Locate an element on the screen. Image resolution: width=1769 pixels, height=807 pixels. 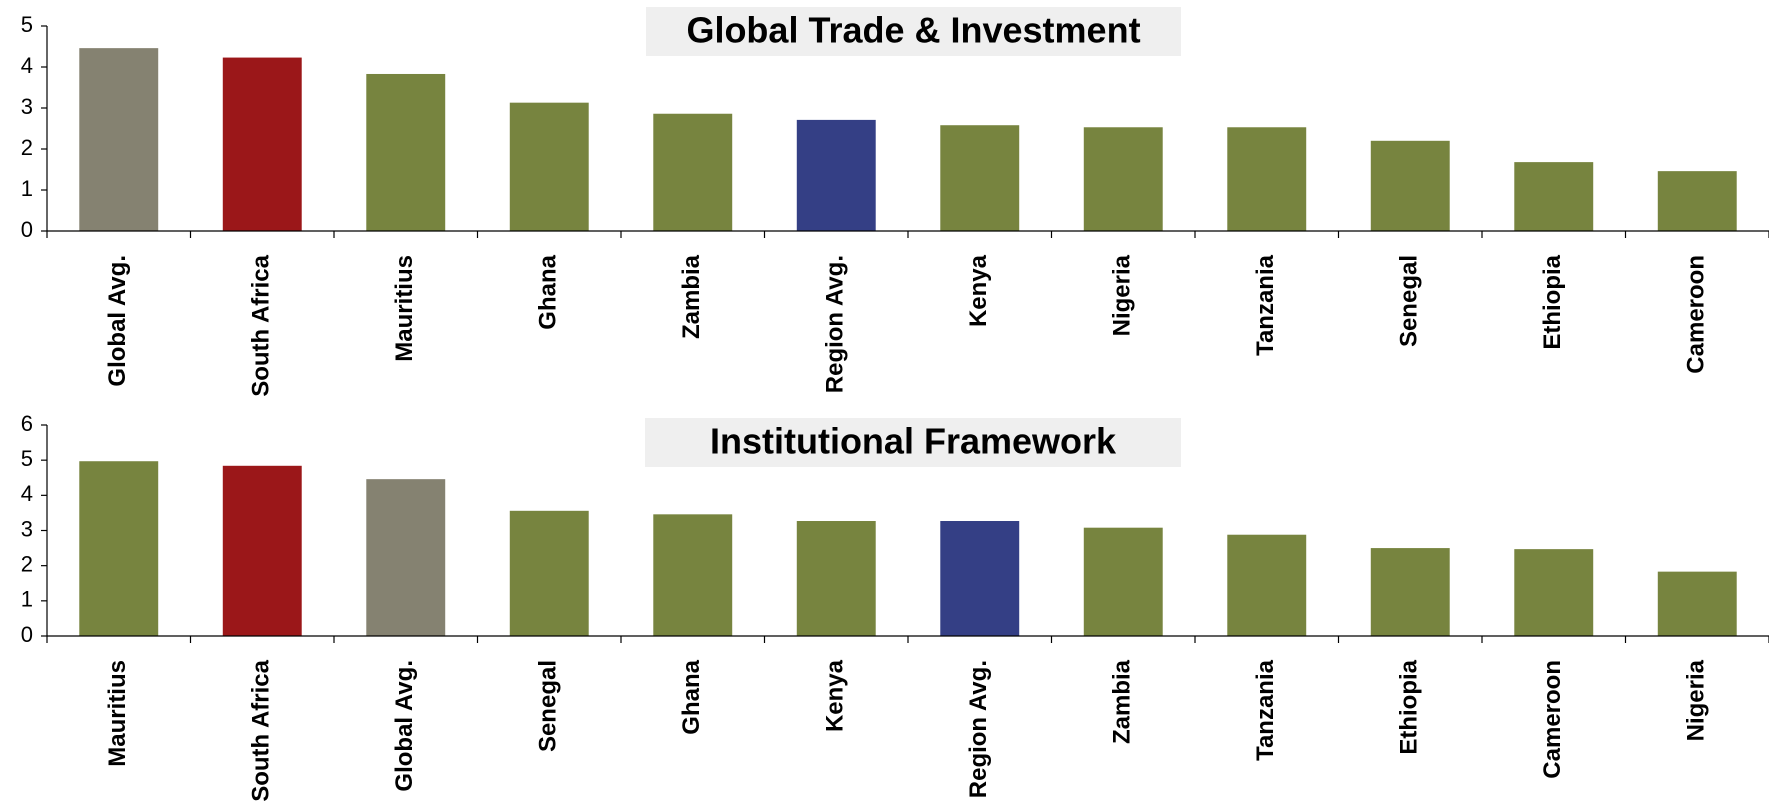
chart-title: Global Trade & Investment is located at coordinates (913, 30).